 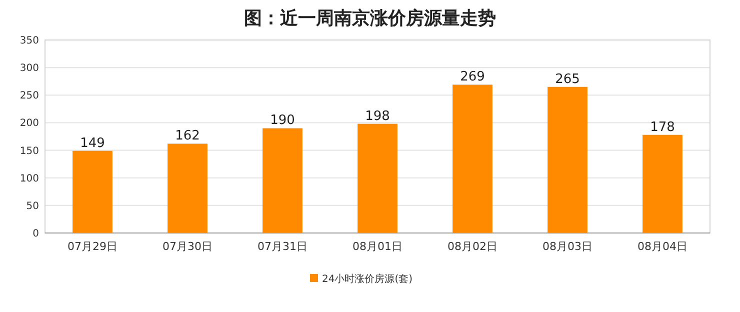 What do you see at coordinates (567, 79) in the screenshot?
I see `data-label: 265` at bounding box center [567, 79].